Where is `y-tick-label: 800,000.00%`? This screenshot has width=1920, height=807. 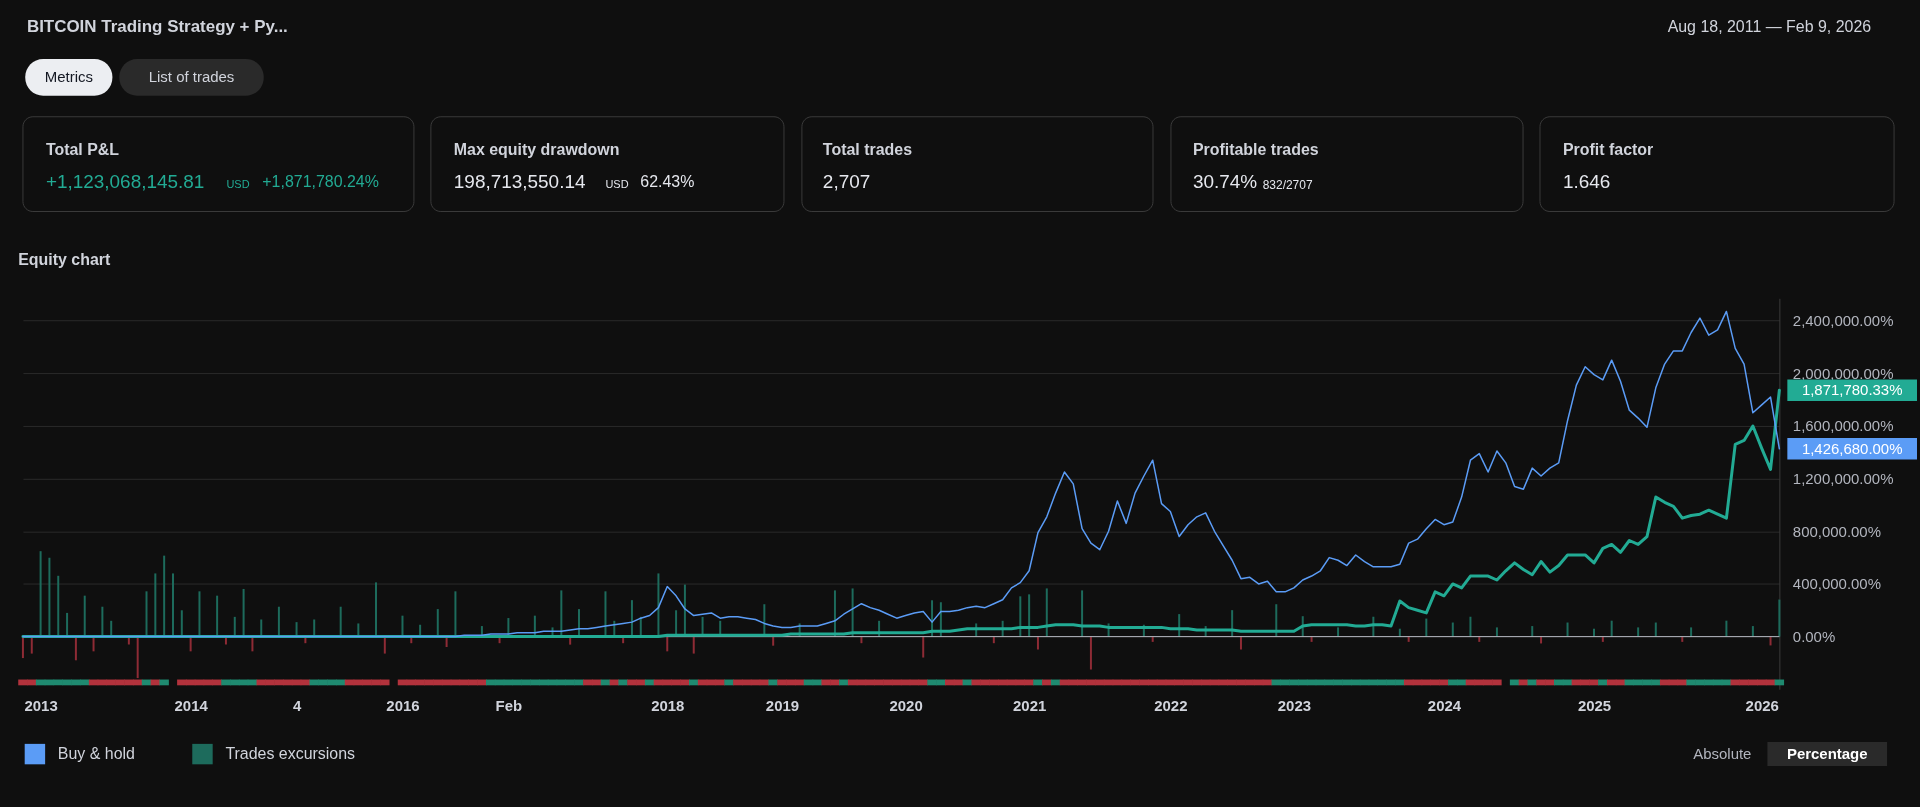
y-tick-label: 800,000.00% is located at coordinates (1836, 531).